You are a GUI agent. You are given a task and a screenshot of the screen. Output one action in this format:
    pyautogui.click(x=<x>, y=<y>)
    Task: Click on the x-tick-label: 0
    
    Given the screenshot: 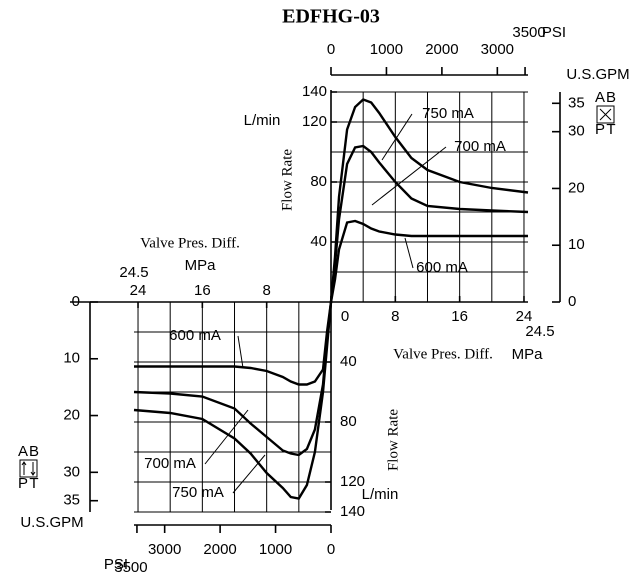 What is the action you would take?
    pyautogui.click(x=345, y=316)
    